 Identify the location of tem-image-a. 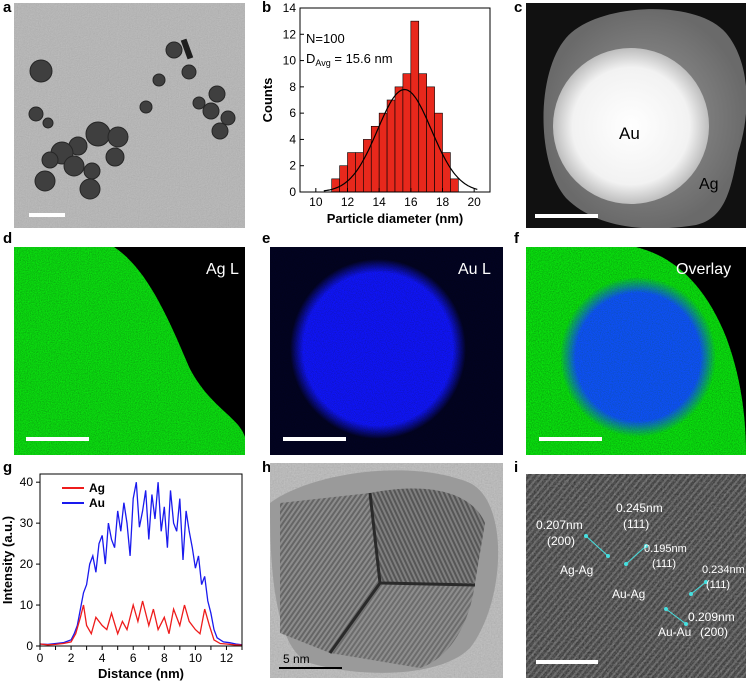
(129, 115).